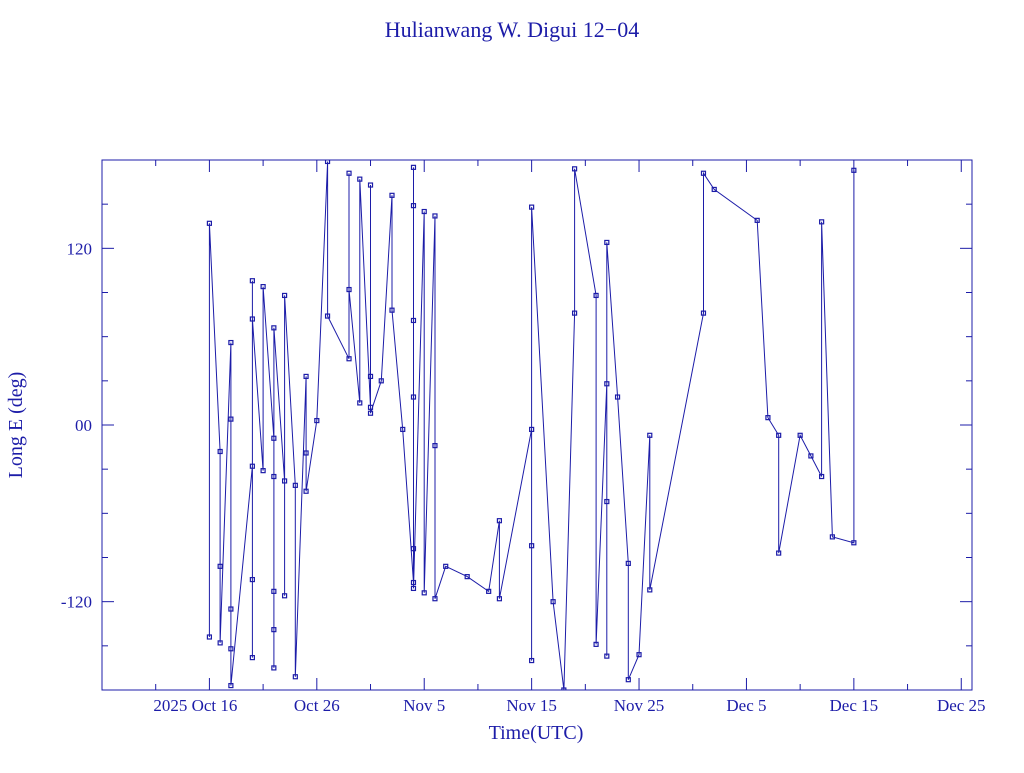  Describe the element at coordinates (854, 705) in the screenshot. I see `x-tick-label: Dec 15` at that location.